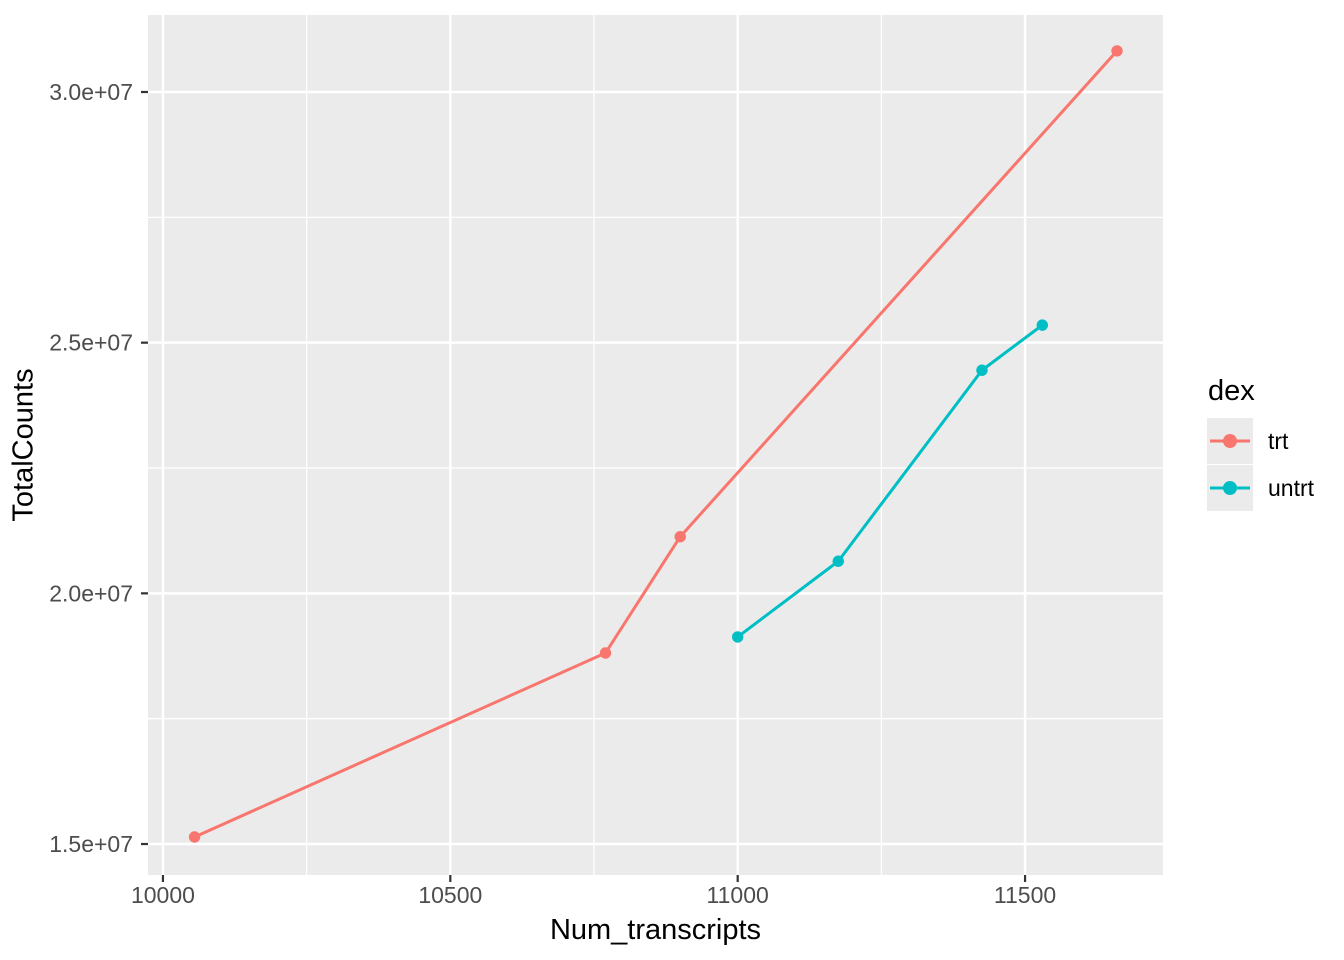 Image resolution: width=1344 pixels, height=960 pixels. Describe the element at coordinates (91, 593) in the screenshot. I see `y-tick-label: 2.0e+07` at that location.